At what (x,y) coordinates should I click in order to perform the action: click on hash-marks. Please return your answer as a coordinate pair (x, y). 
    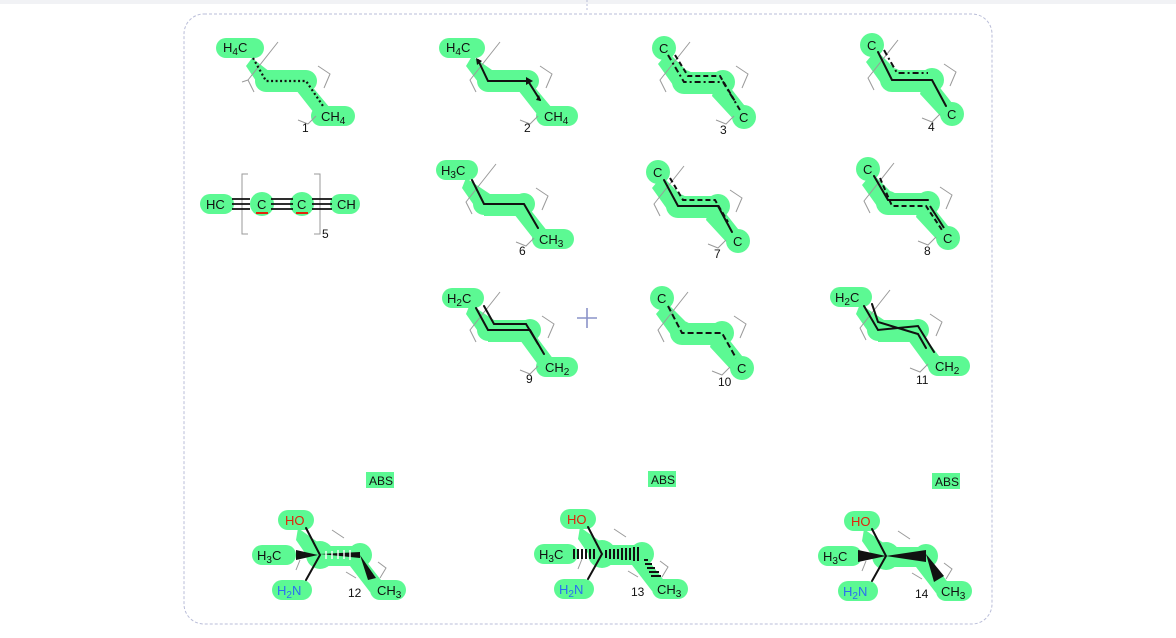
    Looking at the image, I should click on (338, 555).